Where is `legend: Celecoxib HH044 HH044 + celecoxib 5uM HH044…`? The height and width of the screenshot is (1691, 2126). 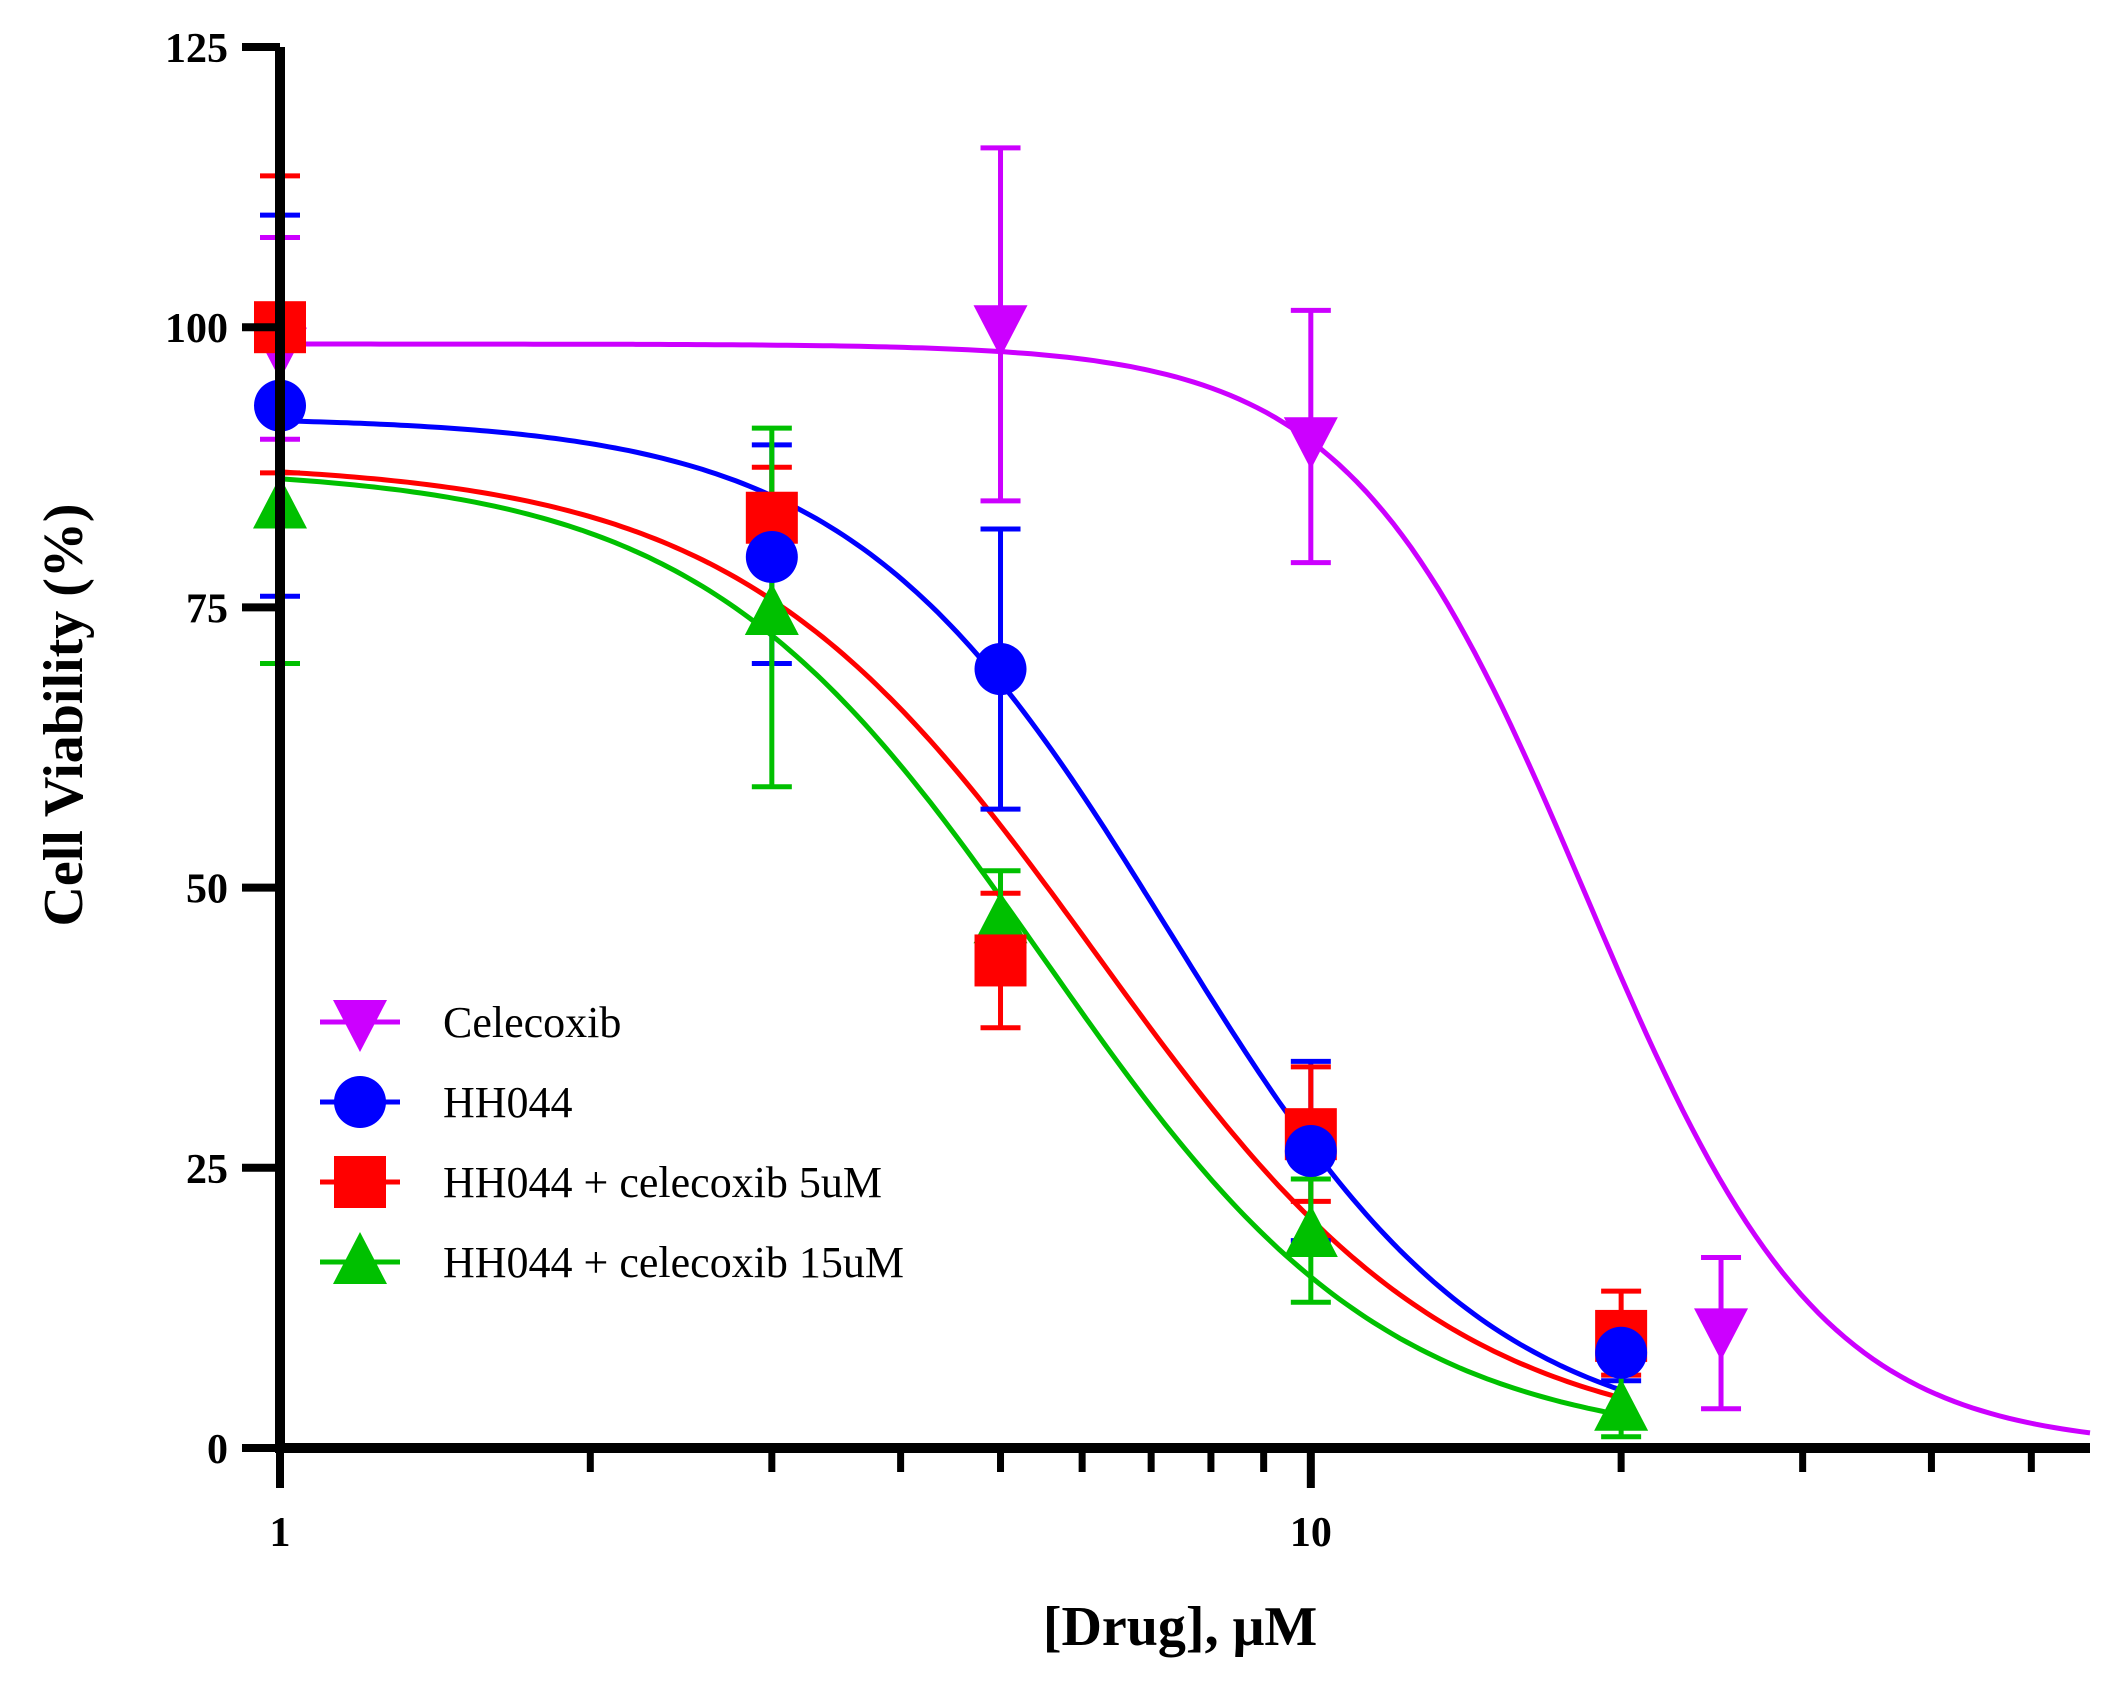 legend: Celecoxib HH044 HH044 + celecoxib 5uM HH044… is located at coordinates (612, 1142).